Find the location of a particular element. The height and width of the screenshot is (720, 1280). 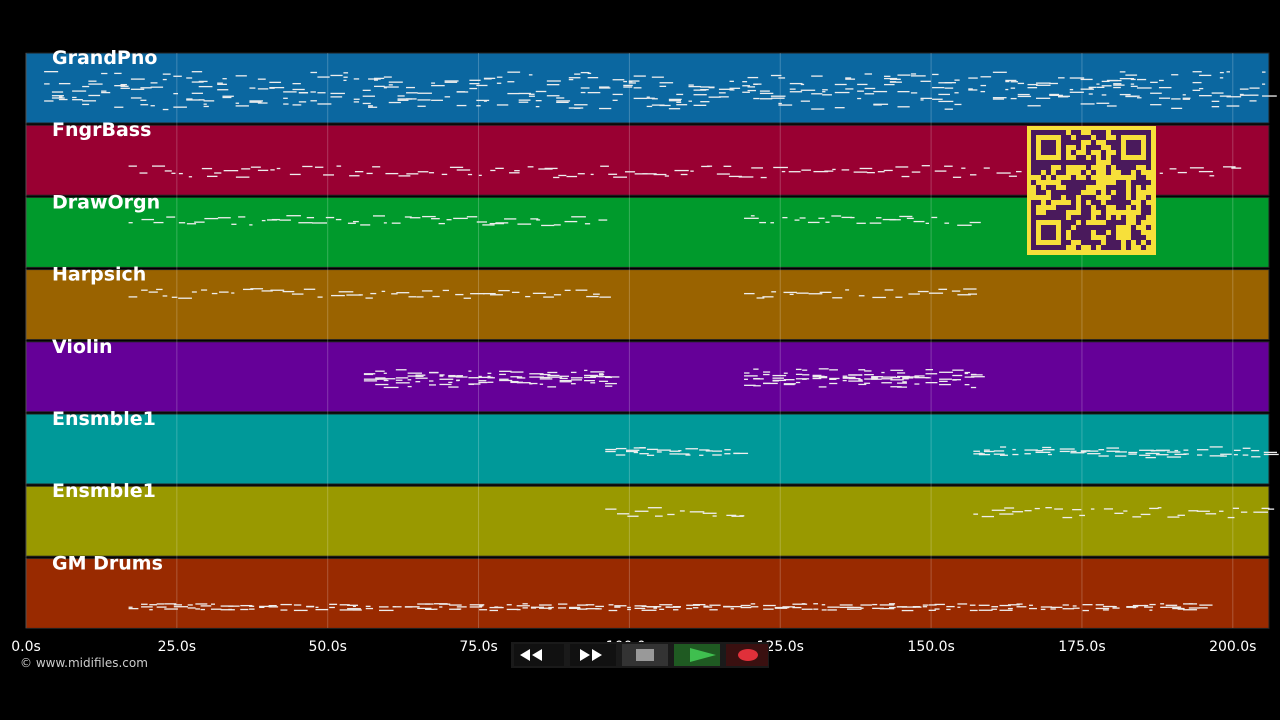

tick-label: 175.0s is located at coordinates (1081, 647).